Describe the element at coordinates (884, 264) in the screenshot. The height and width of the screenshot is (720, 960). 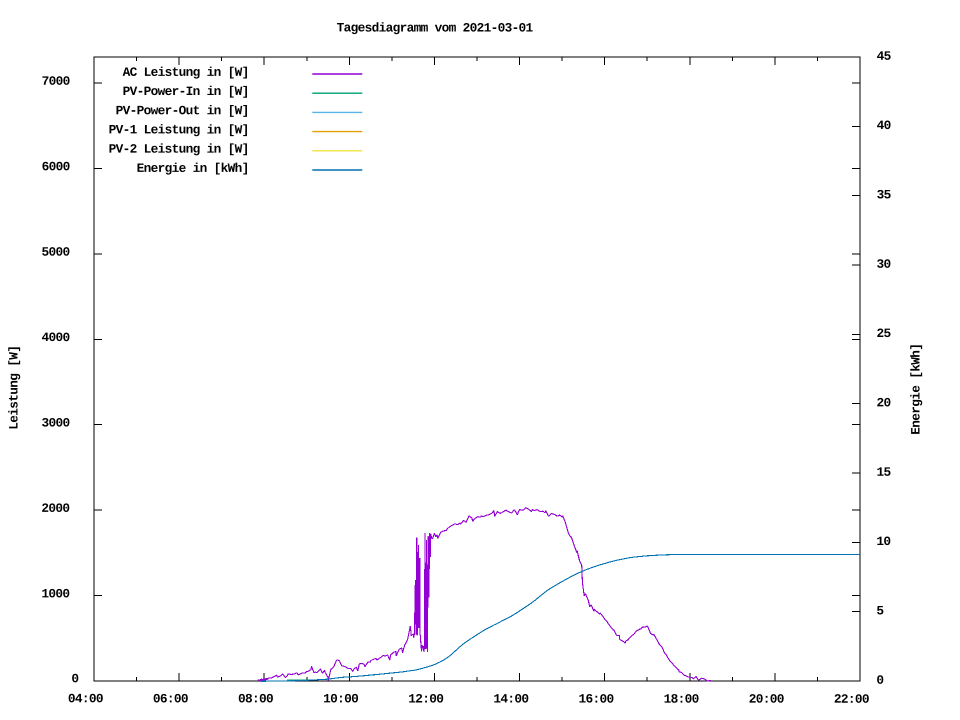
I see `svg-text: 30` at that location.